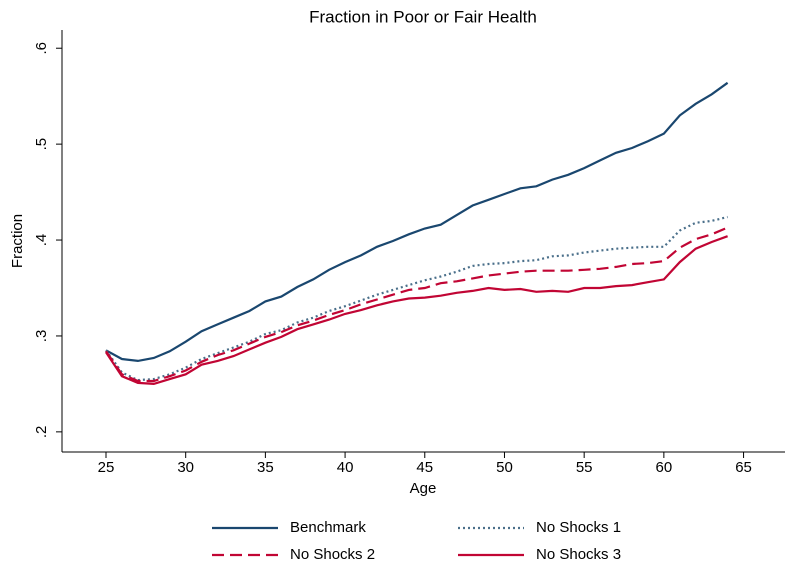  I want to click on x-tick-label: 40, so click(345, 467).